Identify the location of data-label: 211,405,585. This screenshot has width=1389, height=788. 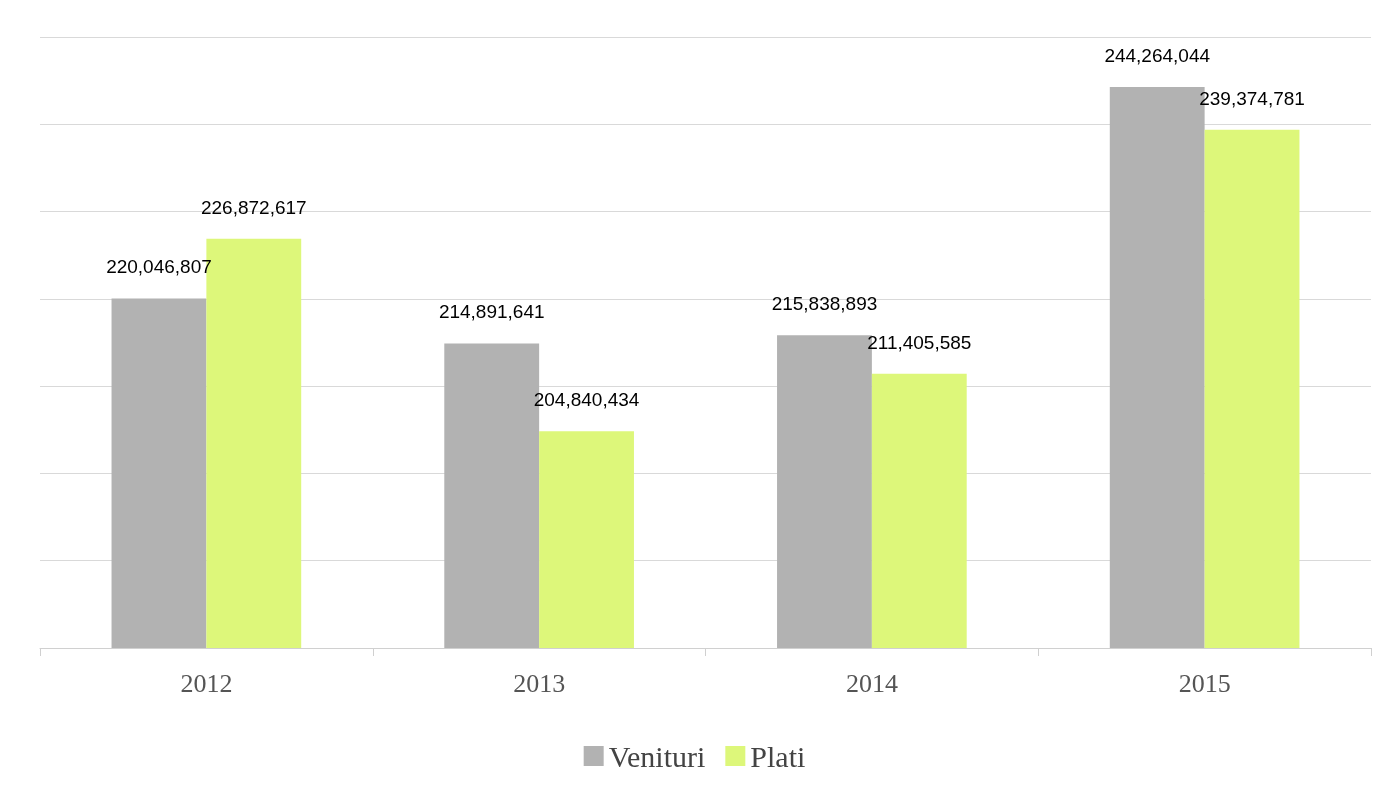
(919, 342).